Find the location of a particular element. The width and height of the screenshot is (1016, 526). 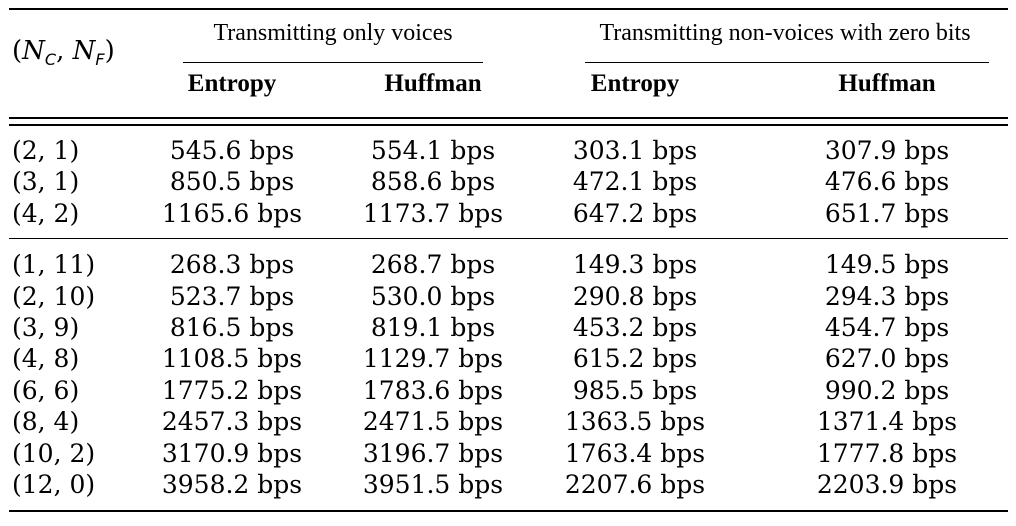

column-header-entropy-voices: Entropy is located at coordinates (232, 83).